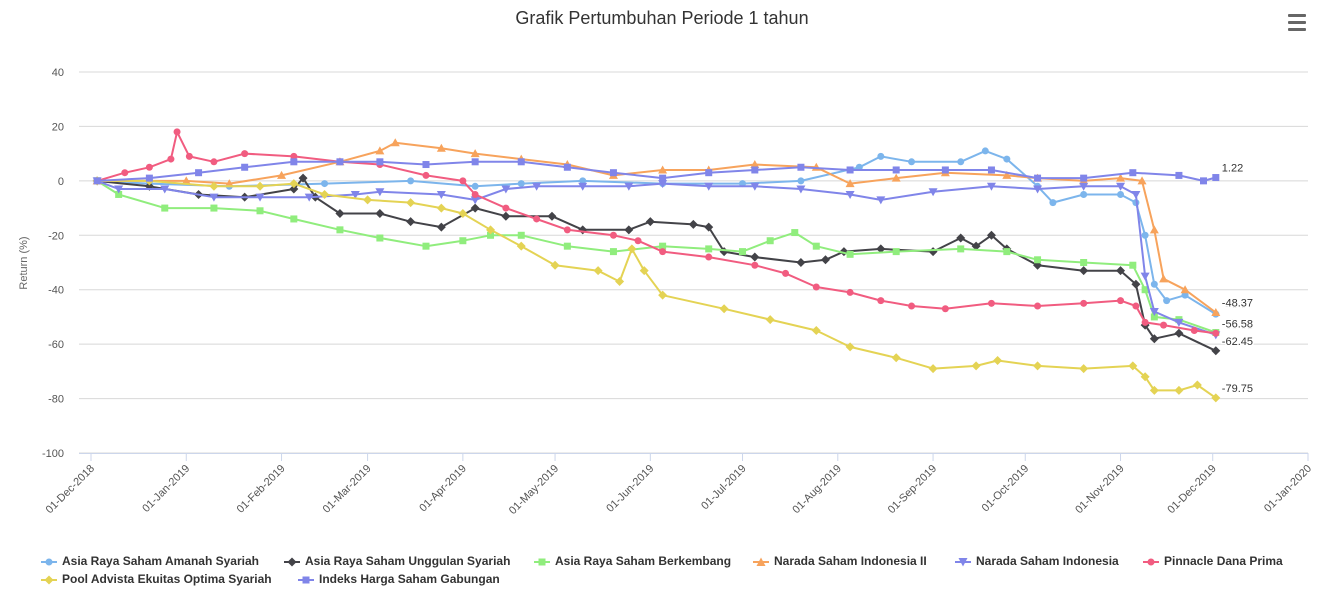 Image resolution: width=1324 pixels, height=599 pixels. I want to click on y-tick-label: -40, so click(56, 291).